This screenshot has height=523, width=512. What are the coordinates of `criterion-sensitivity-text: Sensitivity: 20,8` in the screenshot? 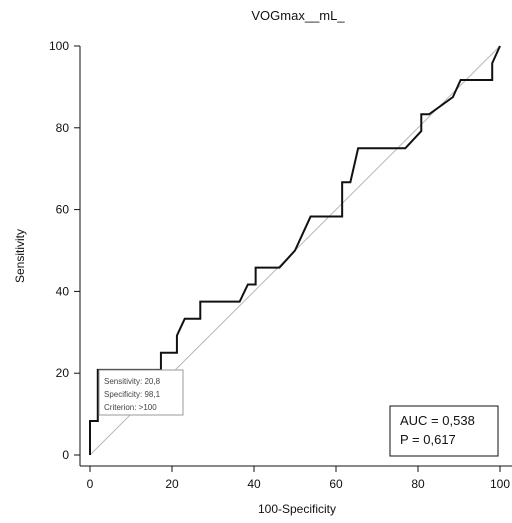 It's located at (132, 381).